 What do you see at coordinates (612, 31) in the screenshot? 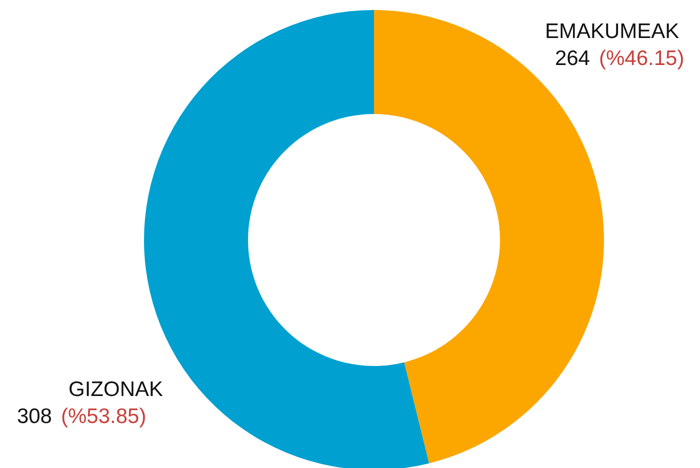
I see `slice-label: EMAKUMEAK` at bounding box center [612, 31].